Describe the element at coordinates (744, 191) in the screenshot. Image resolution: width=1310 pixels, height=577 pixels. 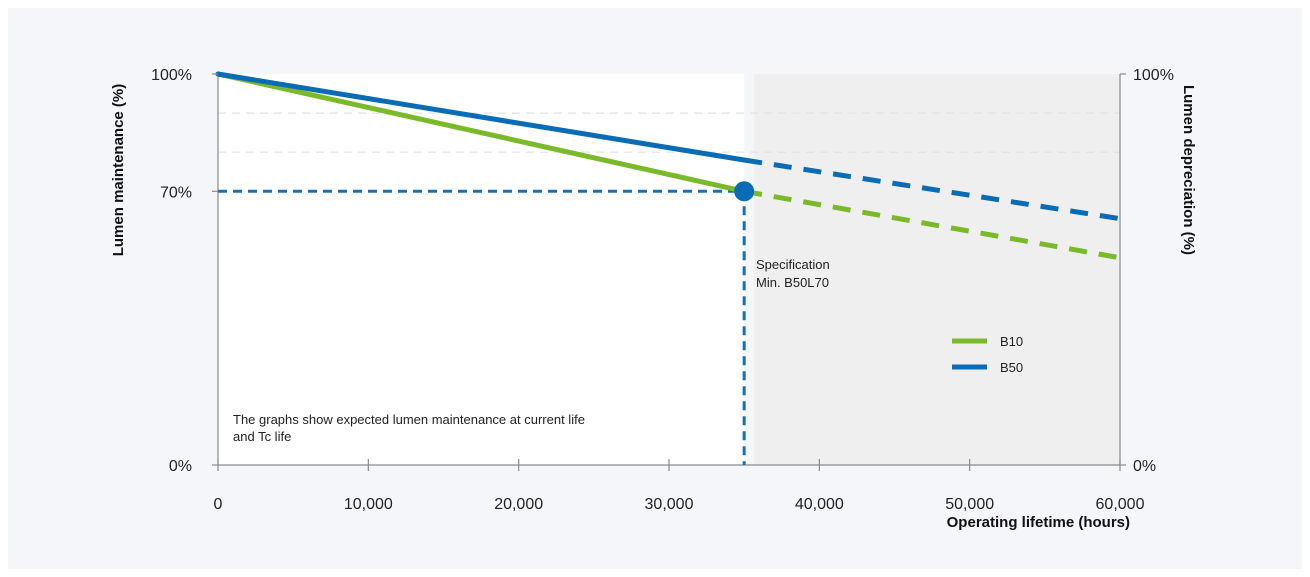
I see `specification-marker` at that location.